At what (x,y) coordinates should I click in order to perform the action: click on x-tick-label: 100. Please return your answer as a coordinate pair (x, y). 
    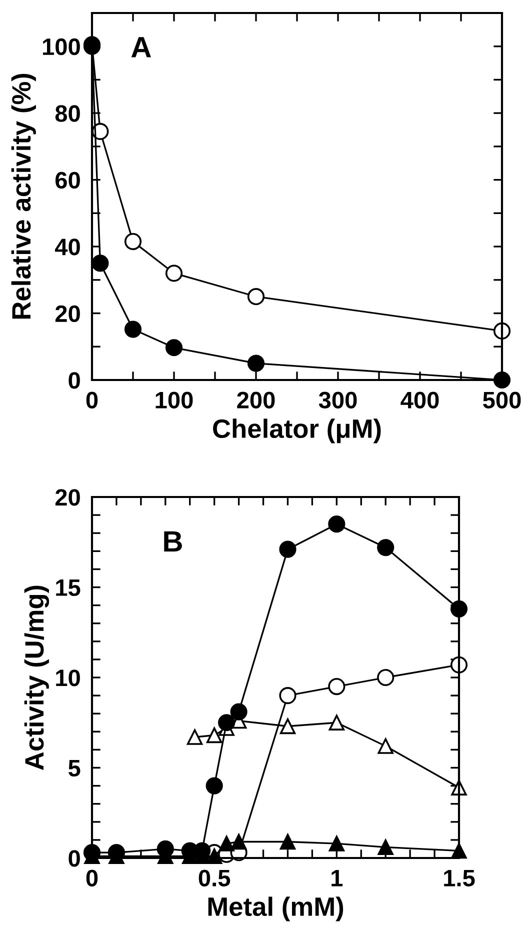
    Looking at the image, I should click on (174, 400).